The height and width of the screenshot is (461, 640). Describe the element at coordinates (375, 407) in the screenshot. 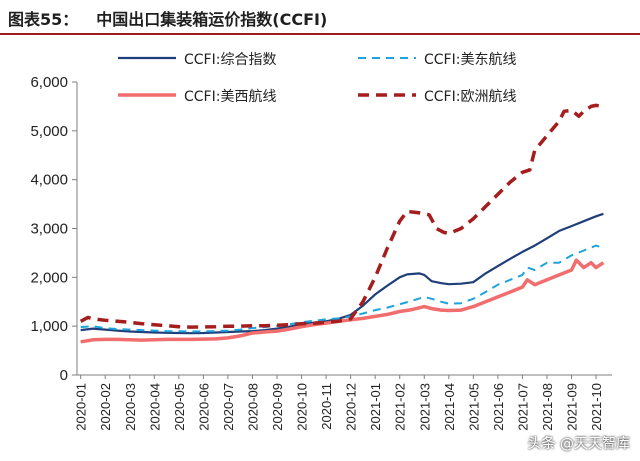

I see `x-tick-label: 2021-01` at that location.